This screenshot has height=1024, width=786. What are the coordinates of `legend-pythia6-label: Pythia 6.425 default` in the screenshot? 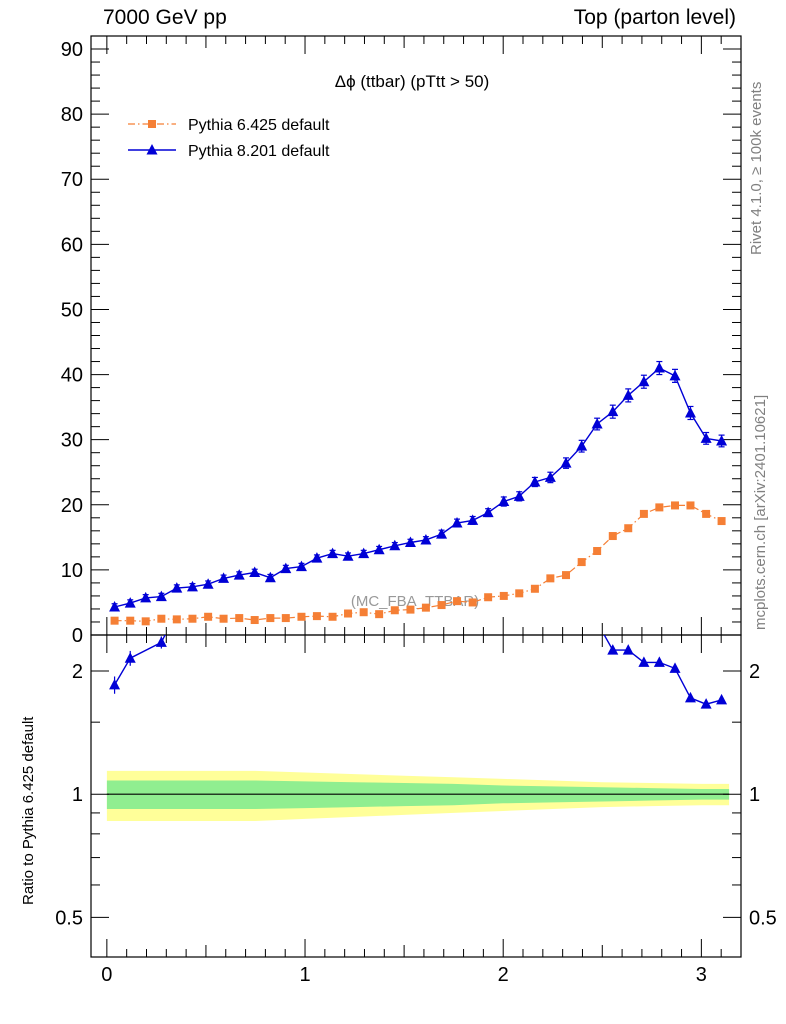 It's located at (259, 125).